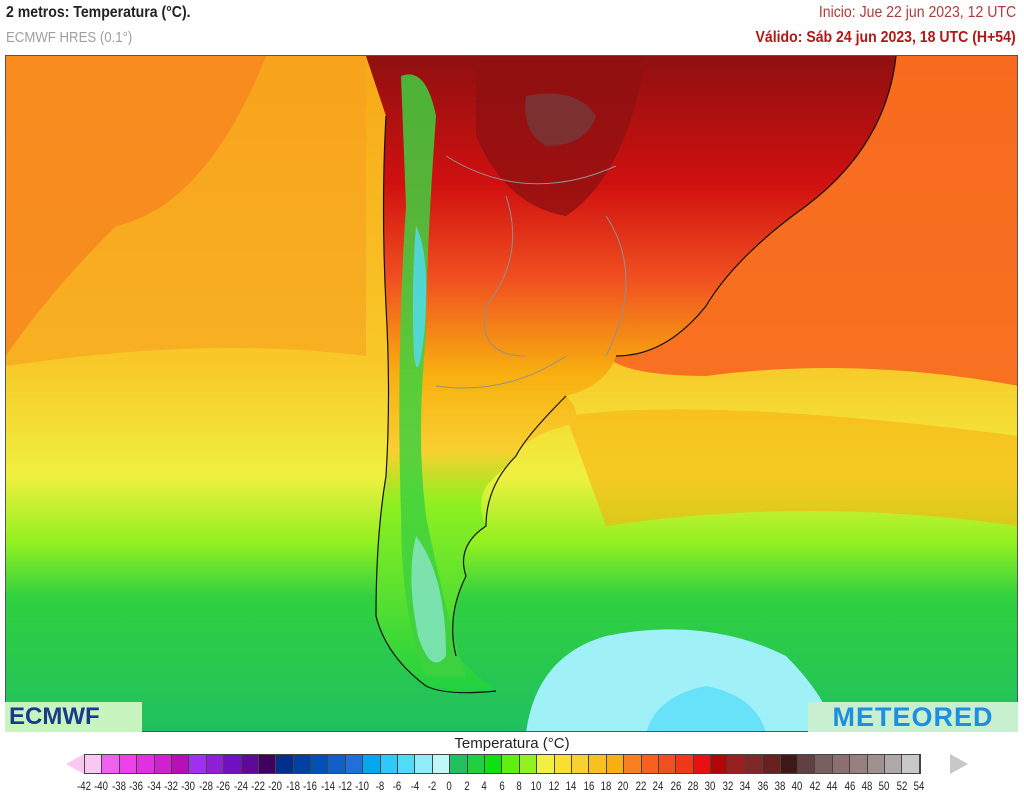 Image resolution: width=1024 pixels, height=800 pixels. I want to click on legend-tick-label: -4, so click(414, 786).